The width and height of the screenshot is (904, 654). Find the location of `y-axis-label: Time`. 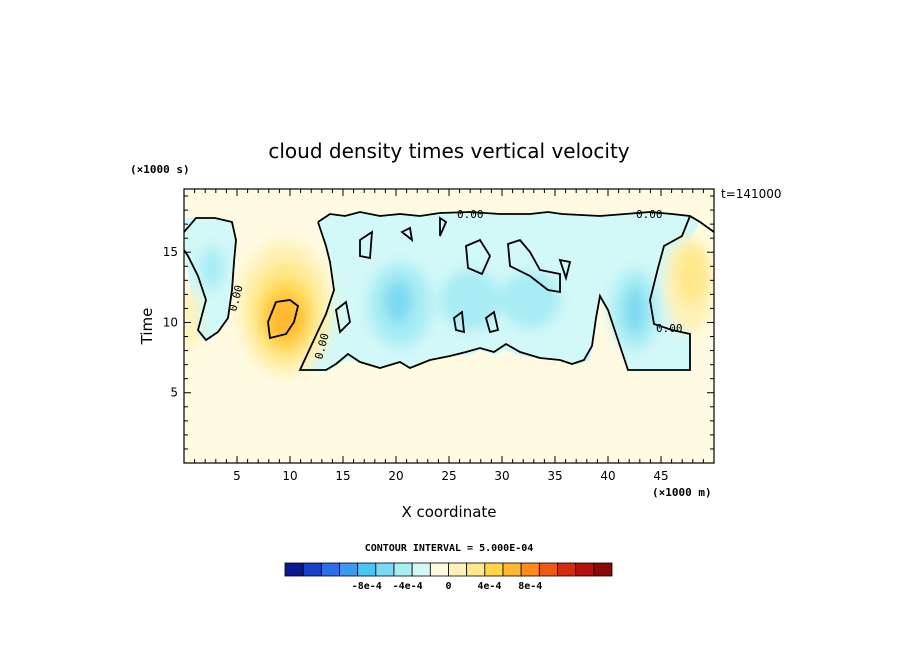

y-axis-label: Time is located at coordinates (147, 327).